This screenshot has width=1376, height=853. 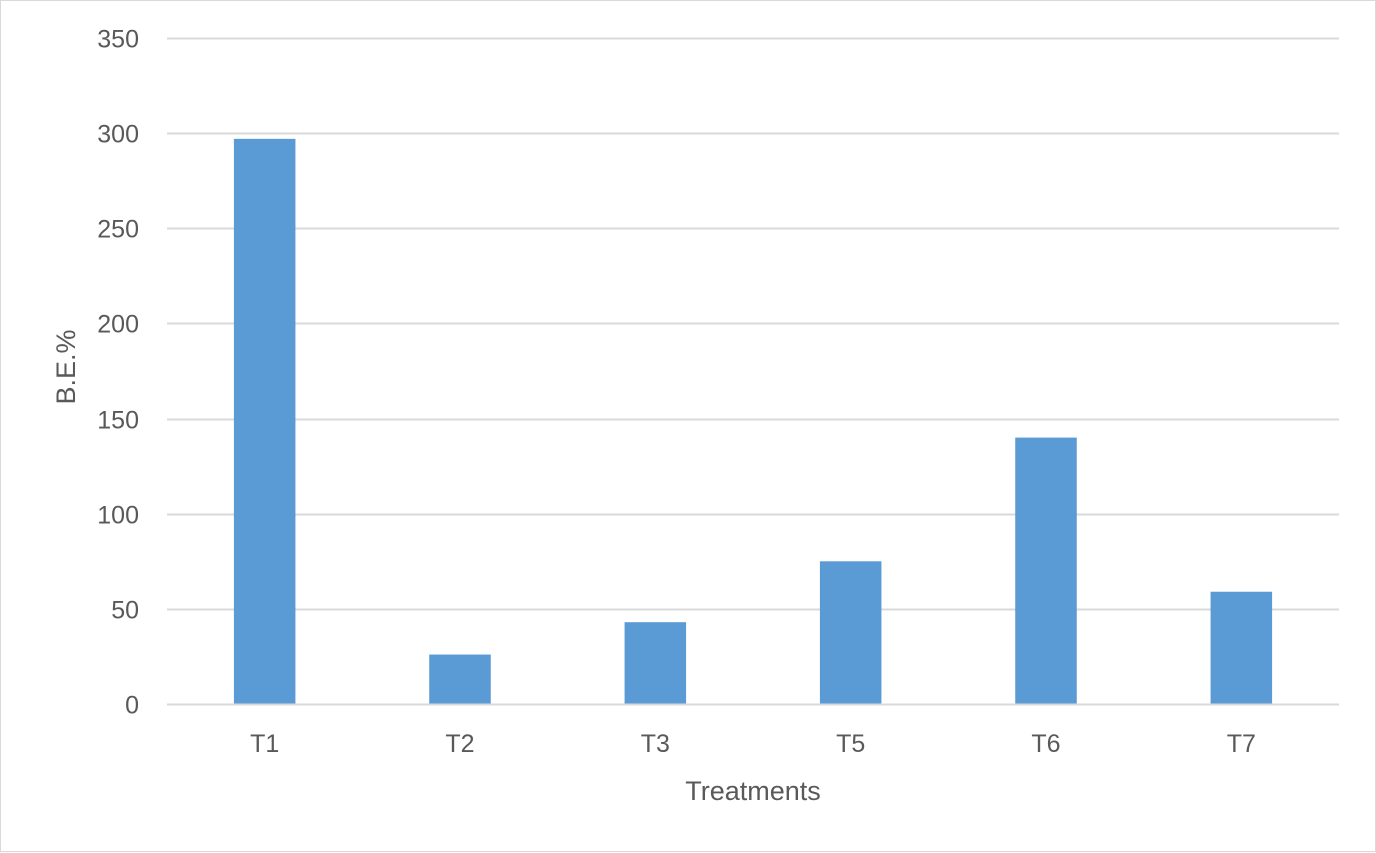 What do you see at coordinates (655, 663) in the screenshot?
I see `bar-t3` at bounding box center [655, 663].